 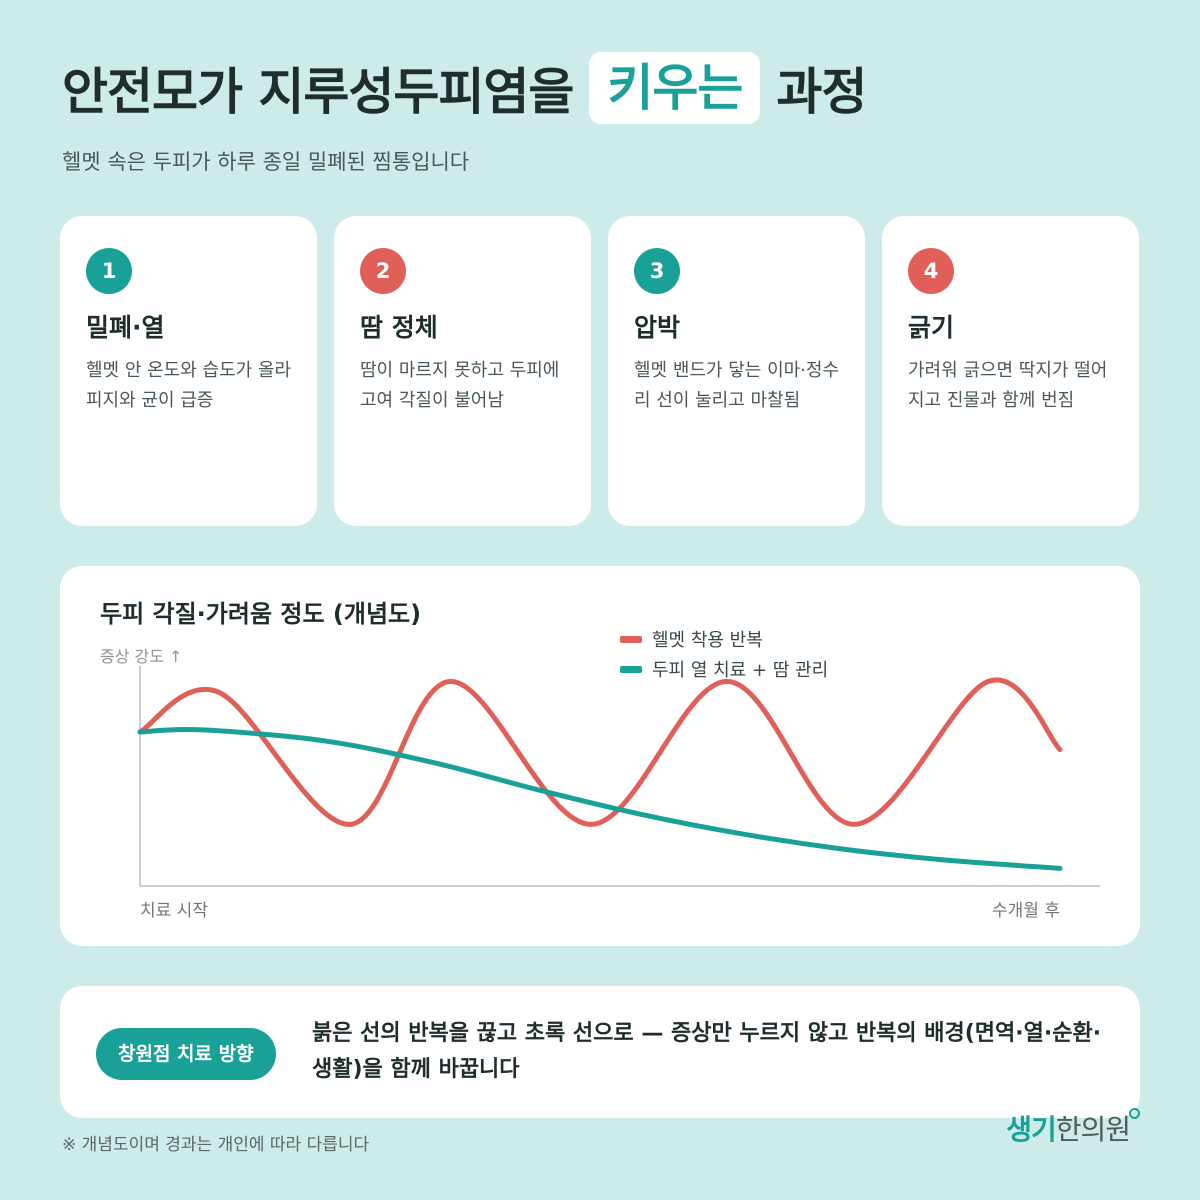 What do you see at coordinates (707, 640) in the screenshot?
I see `legend-label: 헬멧 착용 반복` at bounding box center [707, 640].